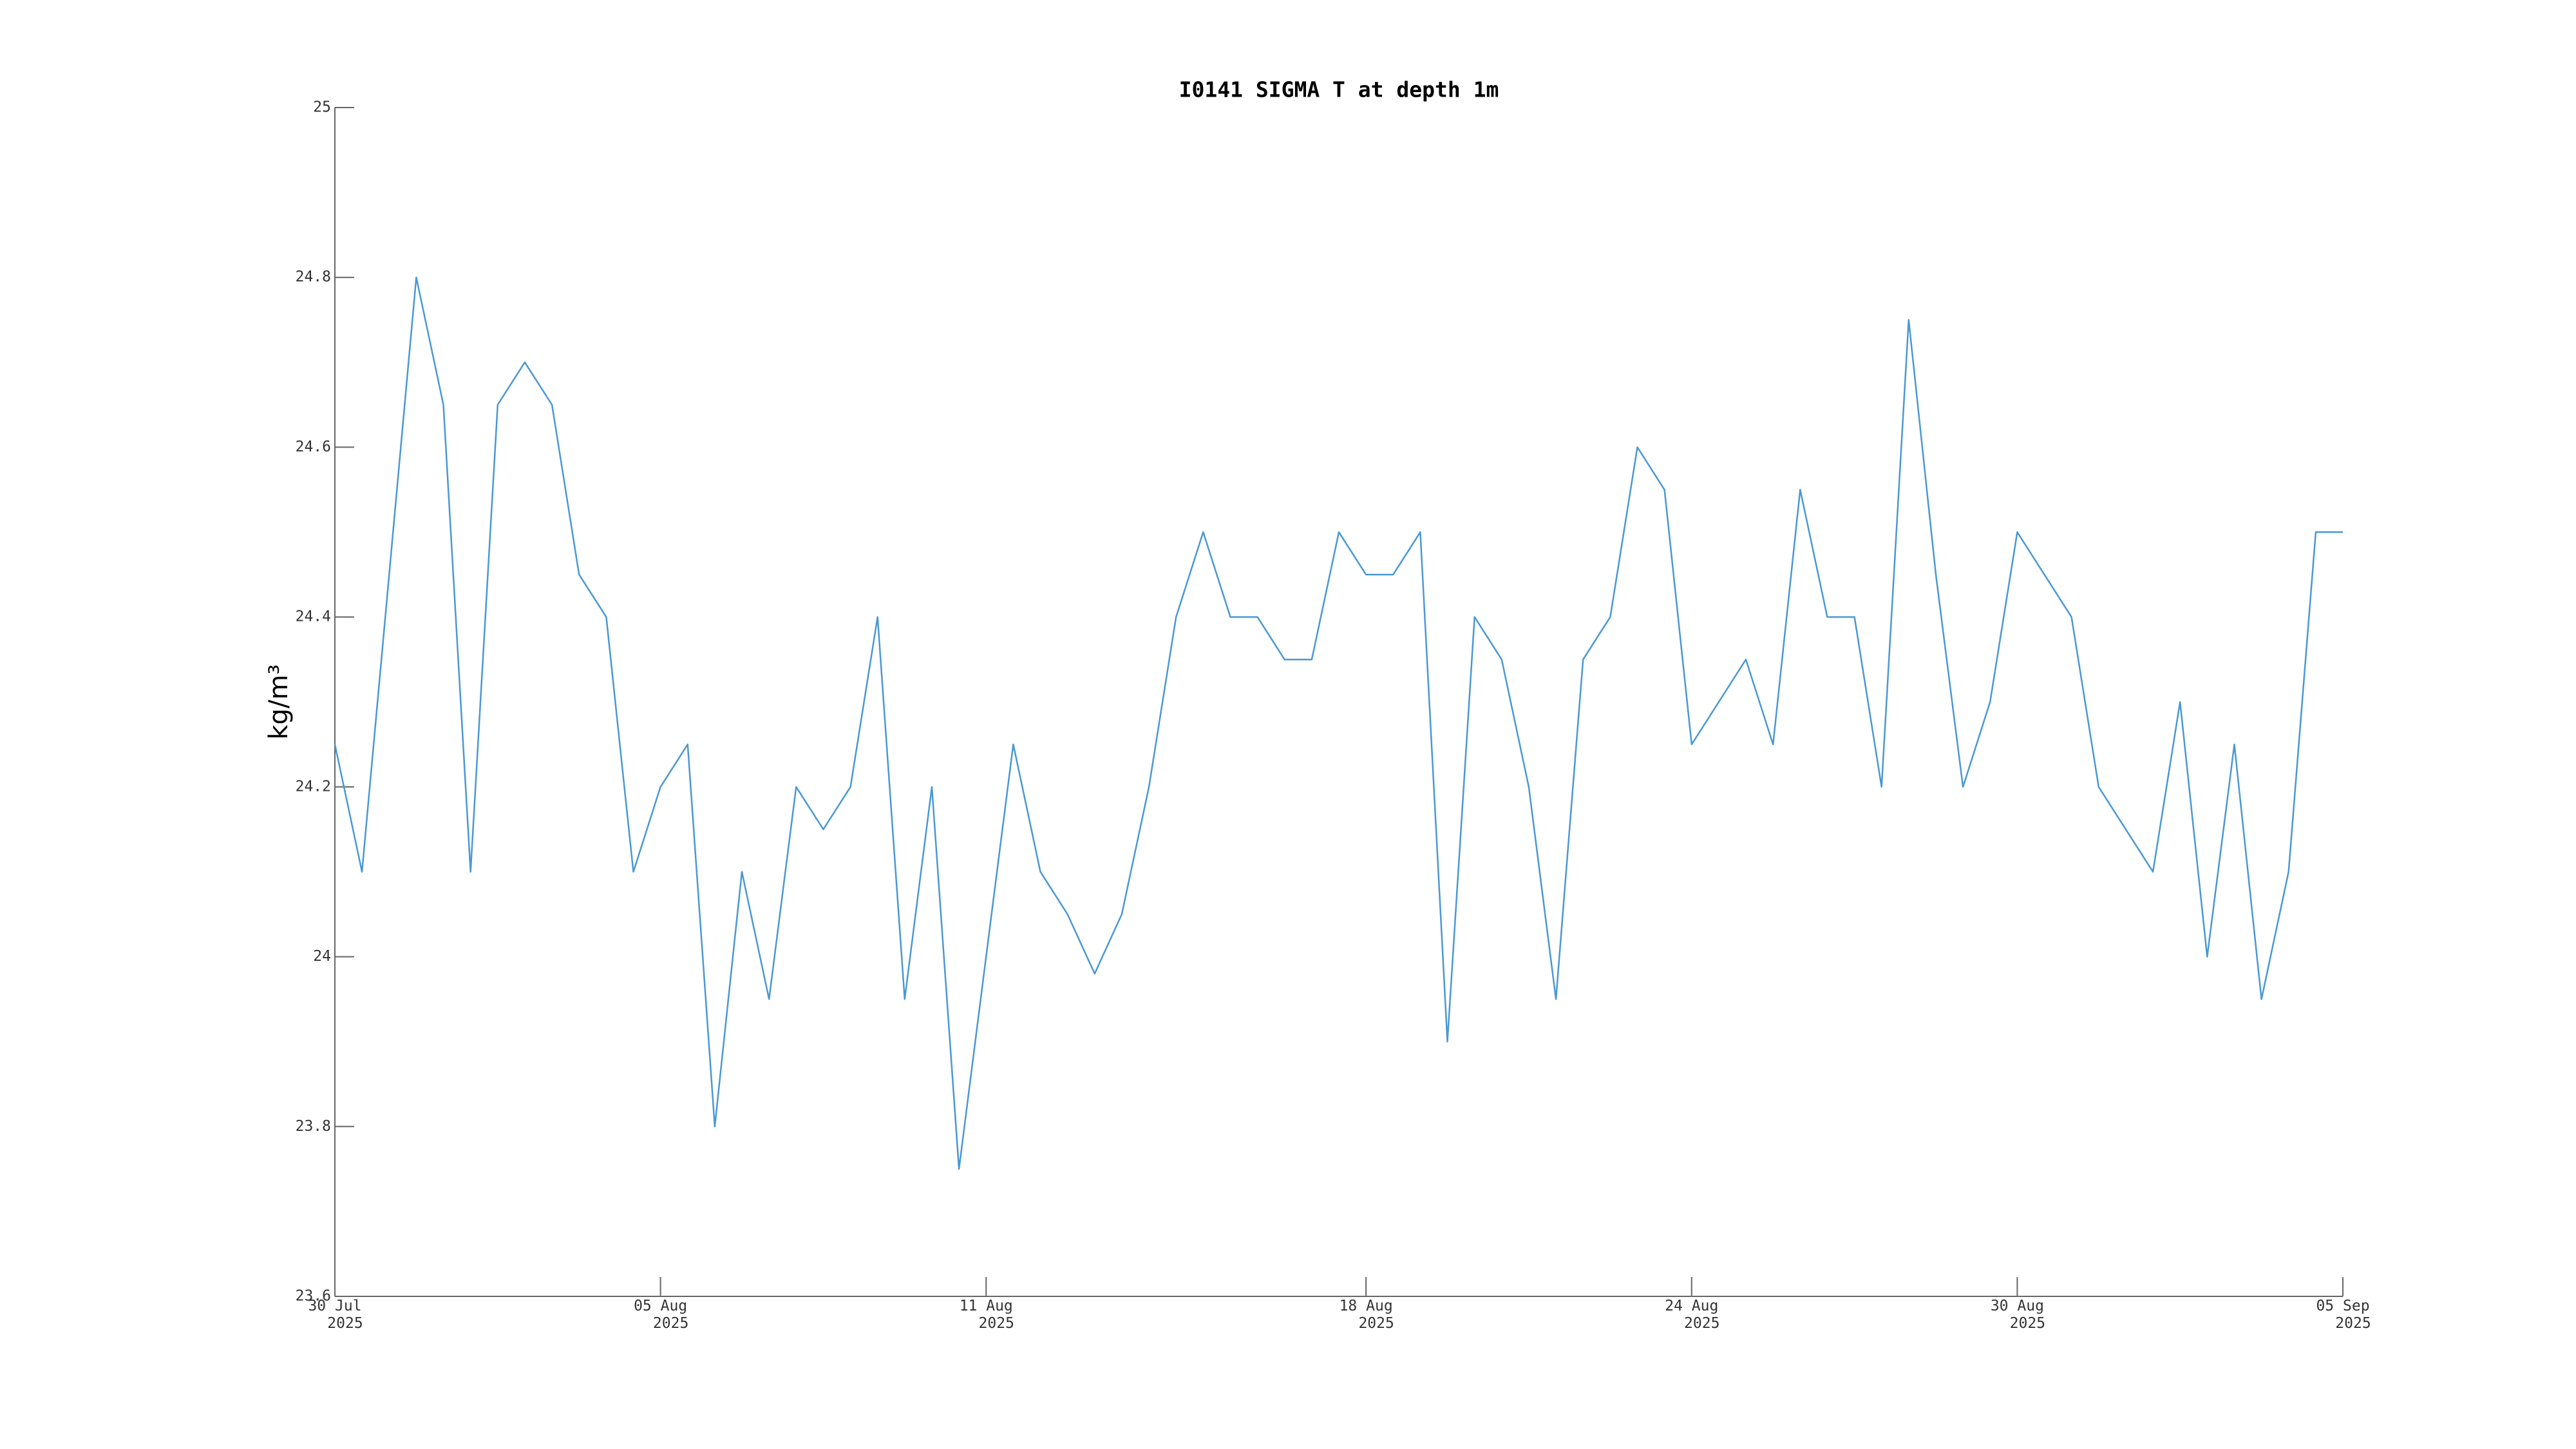  What do you see at coordinates (313, 277) in the screenshot?
I see `y-tick-label: 24.8` at bounding box center [313, 277].